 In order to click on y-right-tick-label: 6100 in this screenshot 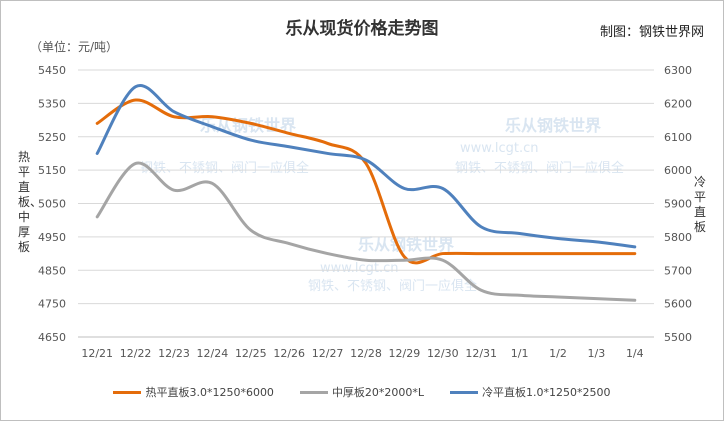, I will do `click(678, 137)`.